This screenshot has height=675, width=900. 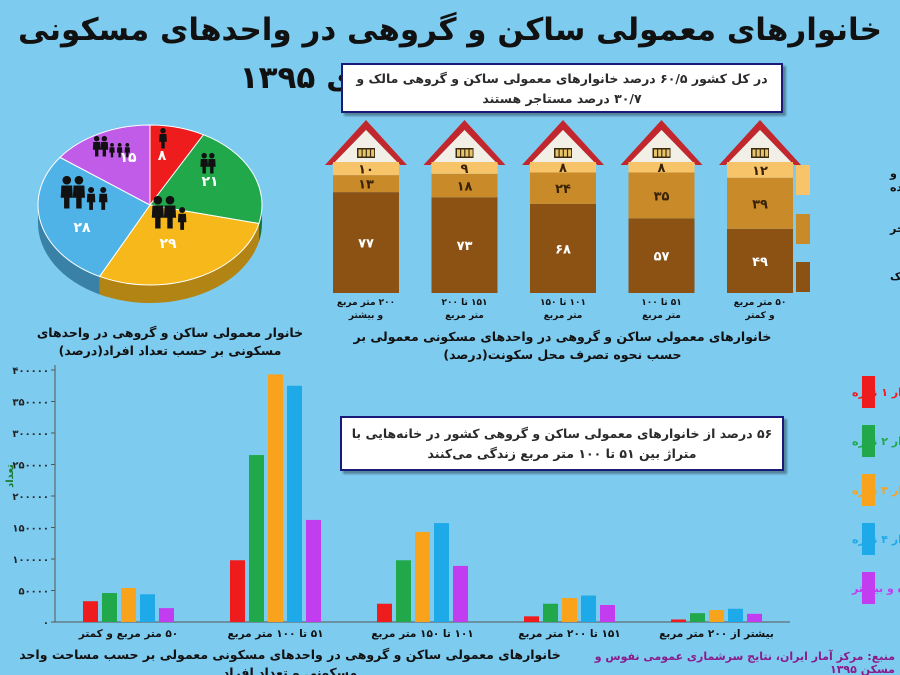 I want to click on pie-slice-label: ۲۹, so click(x=168, y=244).